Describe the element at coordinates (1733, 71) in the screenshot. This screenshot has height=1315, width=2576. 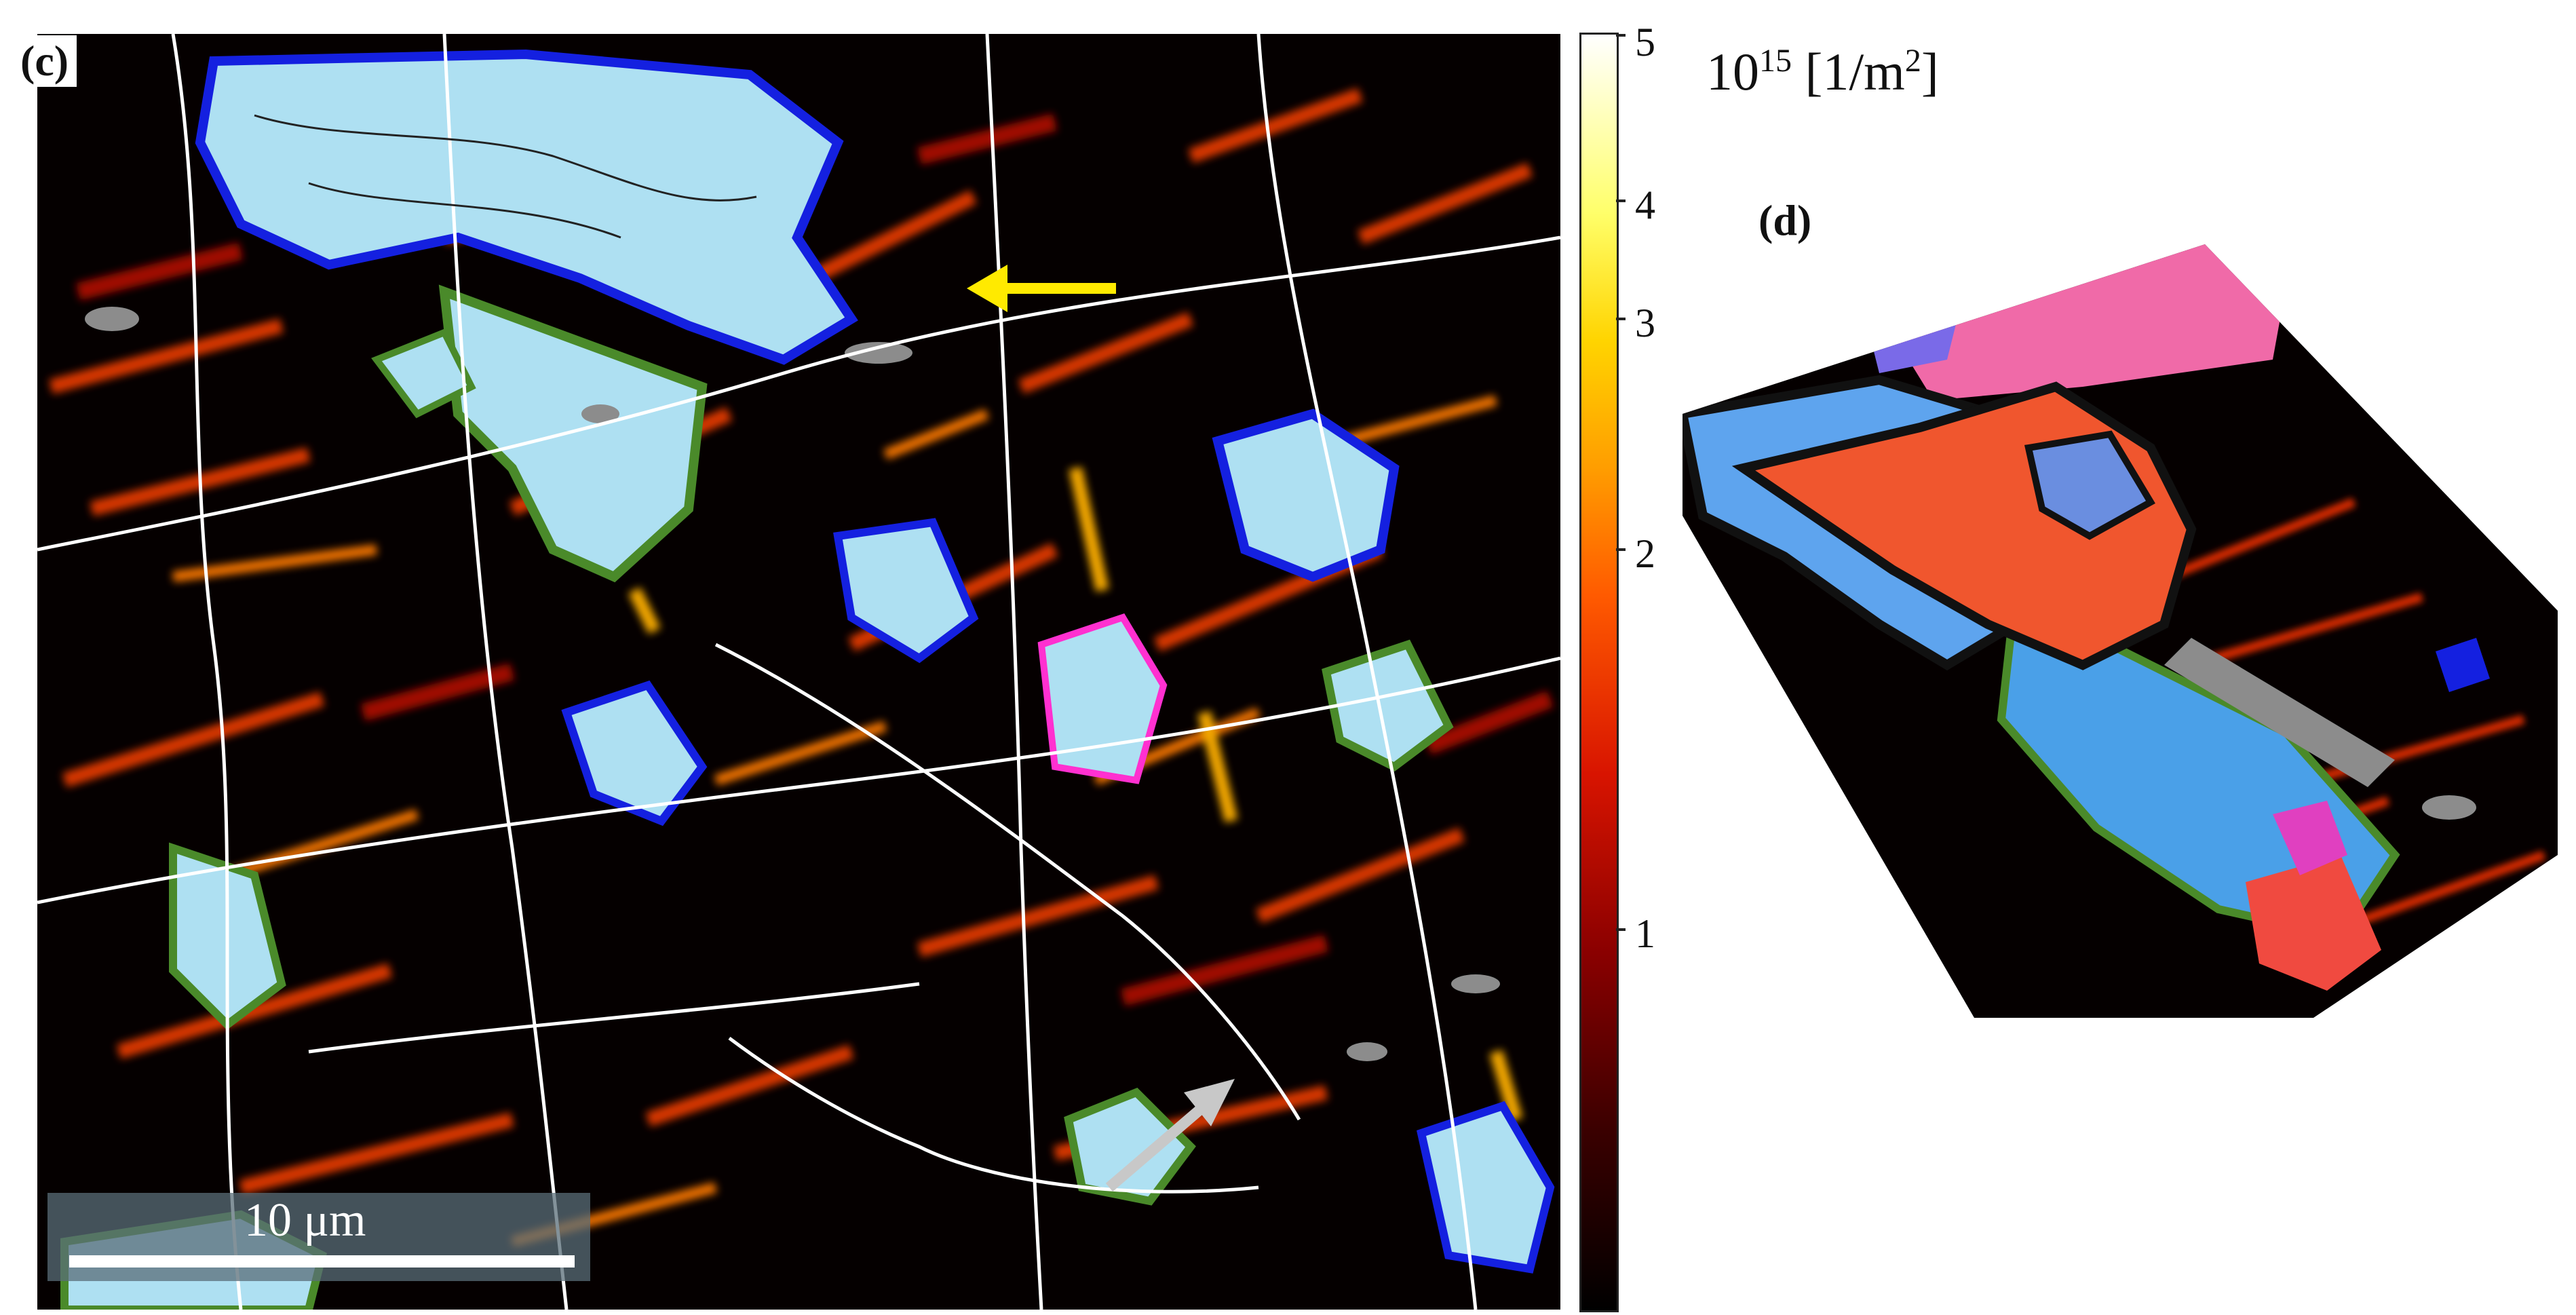
I see `unit-base: 10` at that location.